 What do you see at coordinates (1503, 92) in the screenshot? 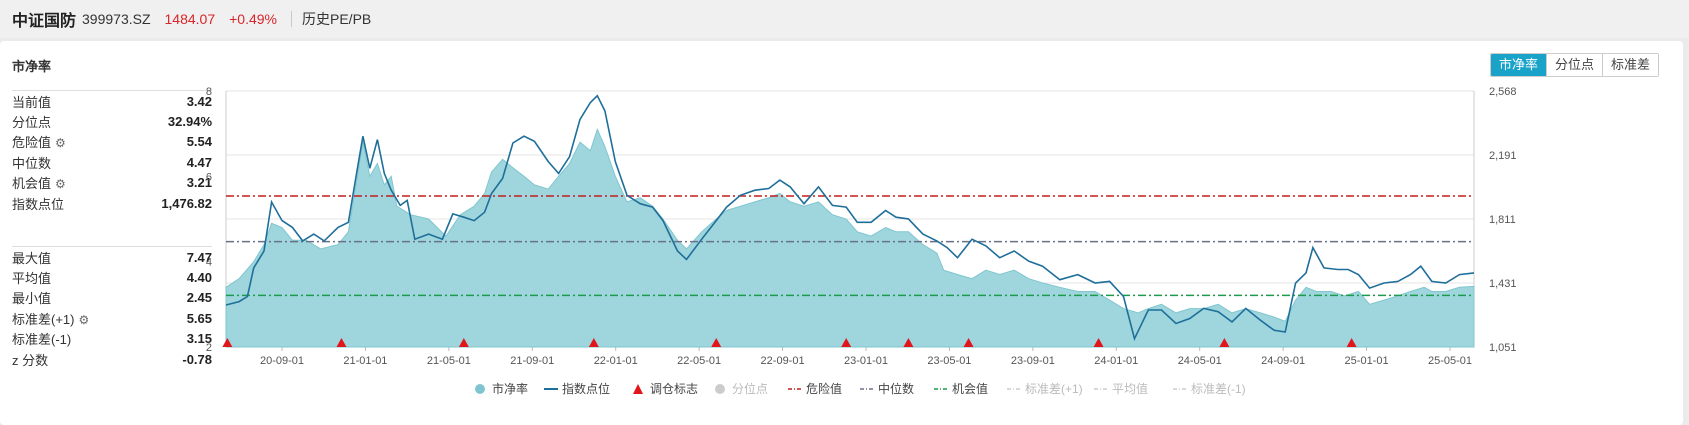
I see `right-axis-tick: 2,568` at bounding box center [1503, 92].